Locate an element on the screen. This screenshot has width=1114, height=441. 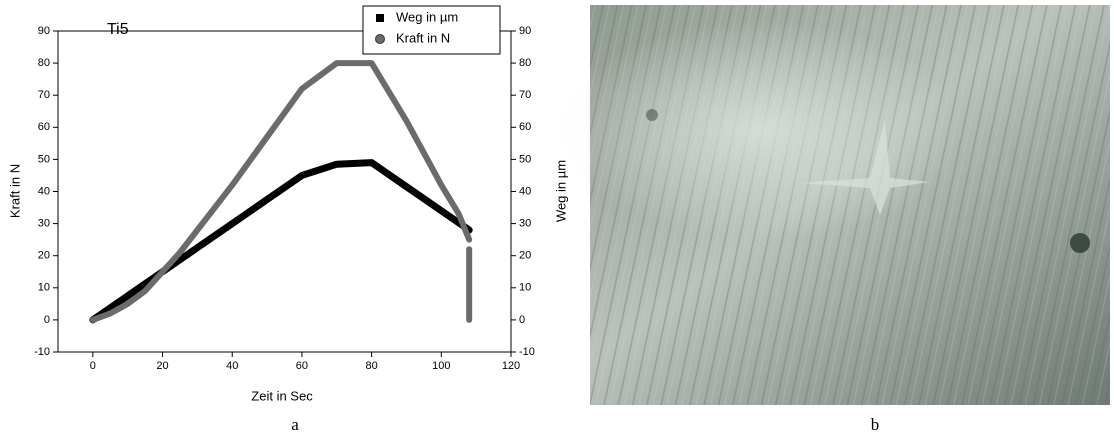
y-tick-label: 60 is located at coordinates (44, 127).